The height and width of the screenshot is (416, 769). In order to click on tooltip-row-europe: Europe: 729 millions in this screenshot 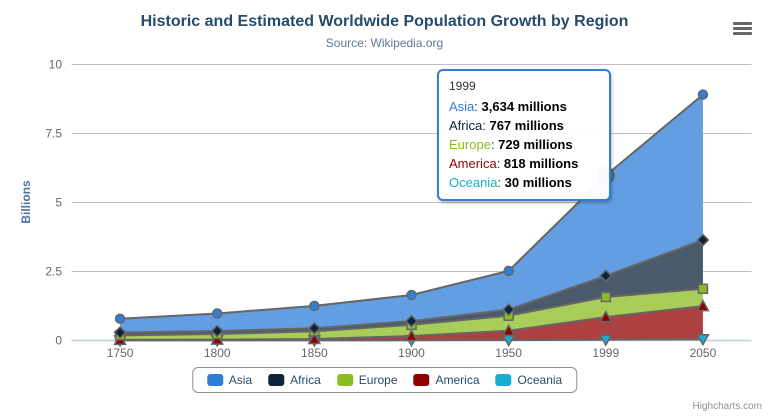, I will do `click(524, 144)`.